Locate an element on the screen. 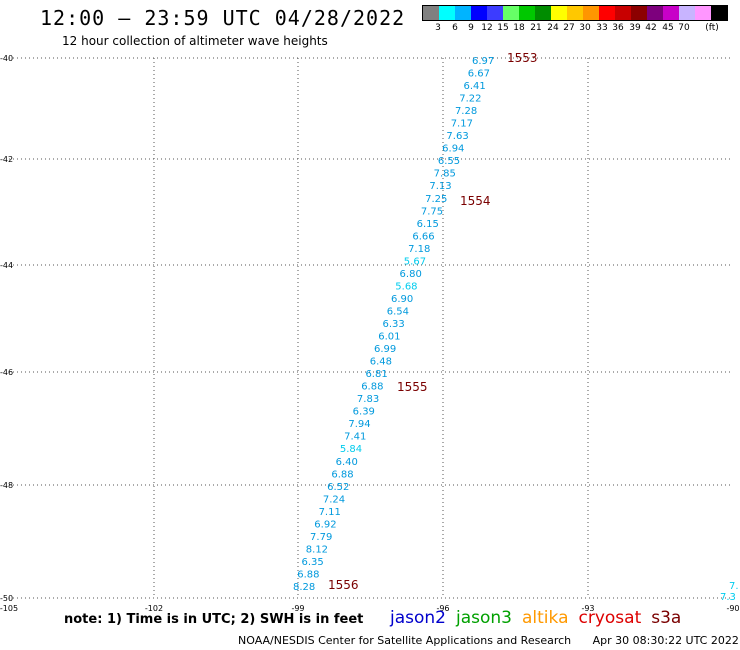  legend-cryosat: cryosat is located at coordinates (610, 618).